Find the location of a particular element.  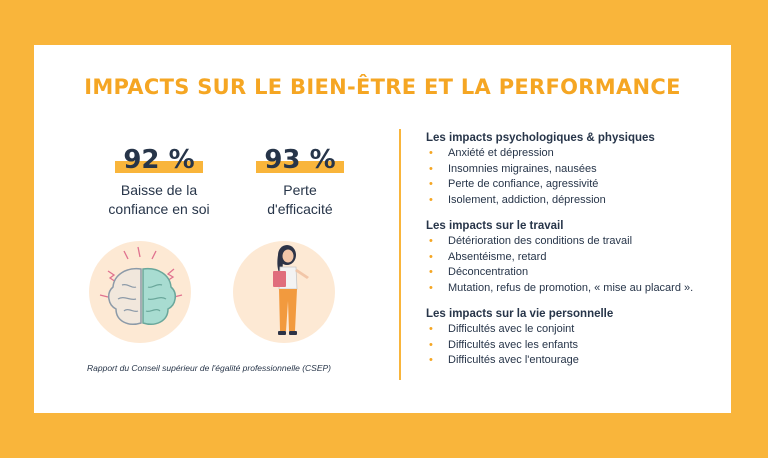

list-item: Isolement, addiction, dépression is located at coordinates (576, 201).